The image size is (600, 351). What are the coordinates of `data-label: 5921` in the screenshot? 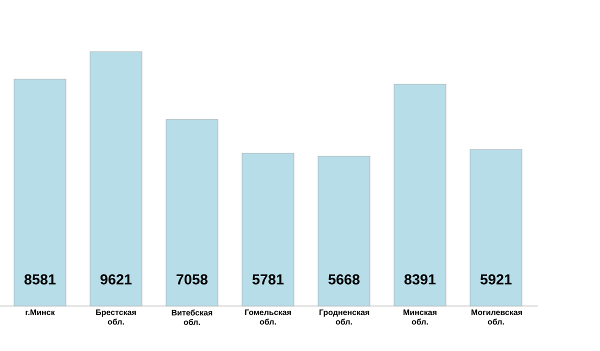 It's located at (496, 279).